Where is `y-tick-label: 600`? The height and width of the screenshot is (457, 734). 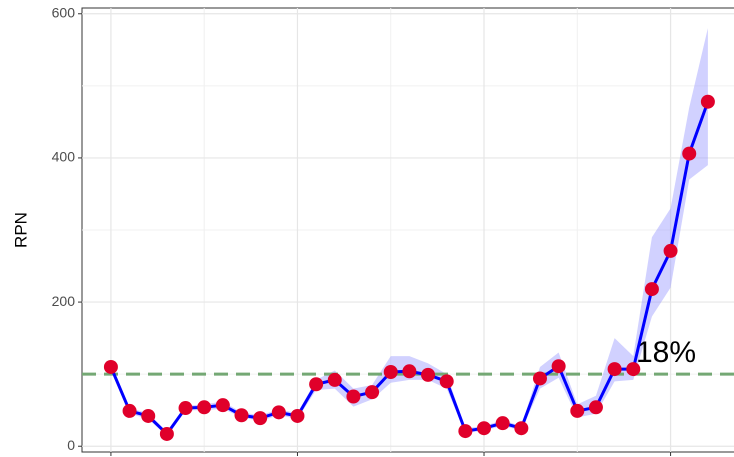
y-tick-label: 600 is located at coordinates (64, 12).